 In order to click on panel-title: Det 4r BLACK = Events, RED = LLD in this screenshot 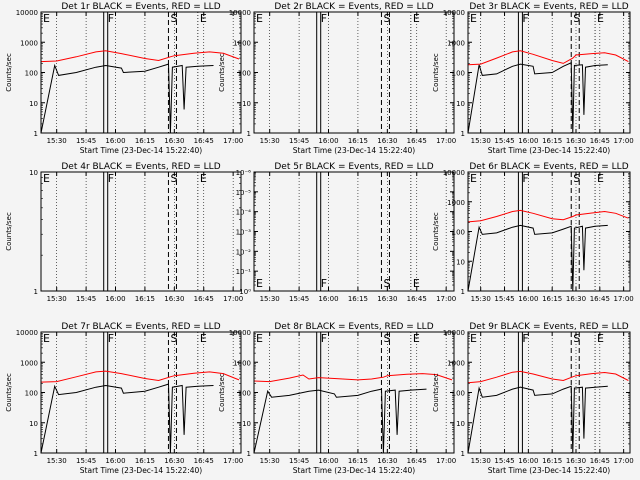, I will do `click(140, 167)`.